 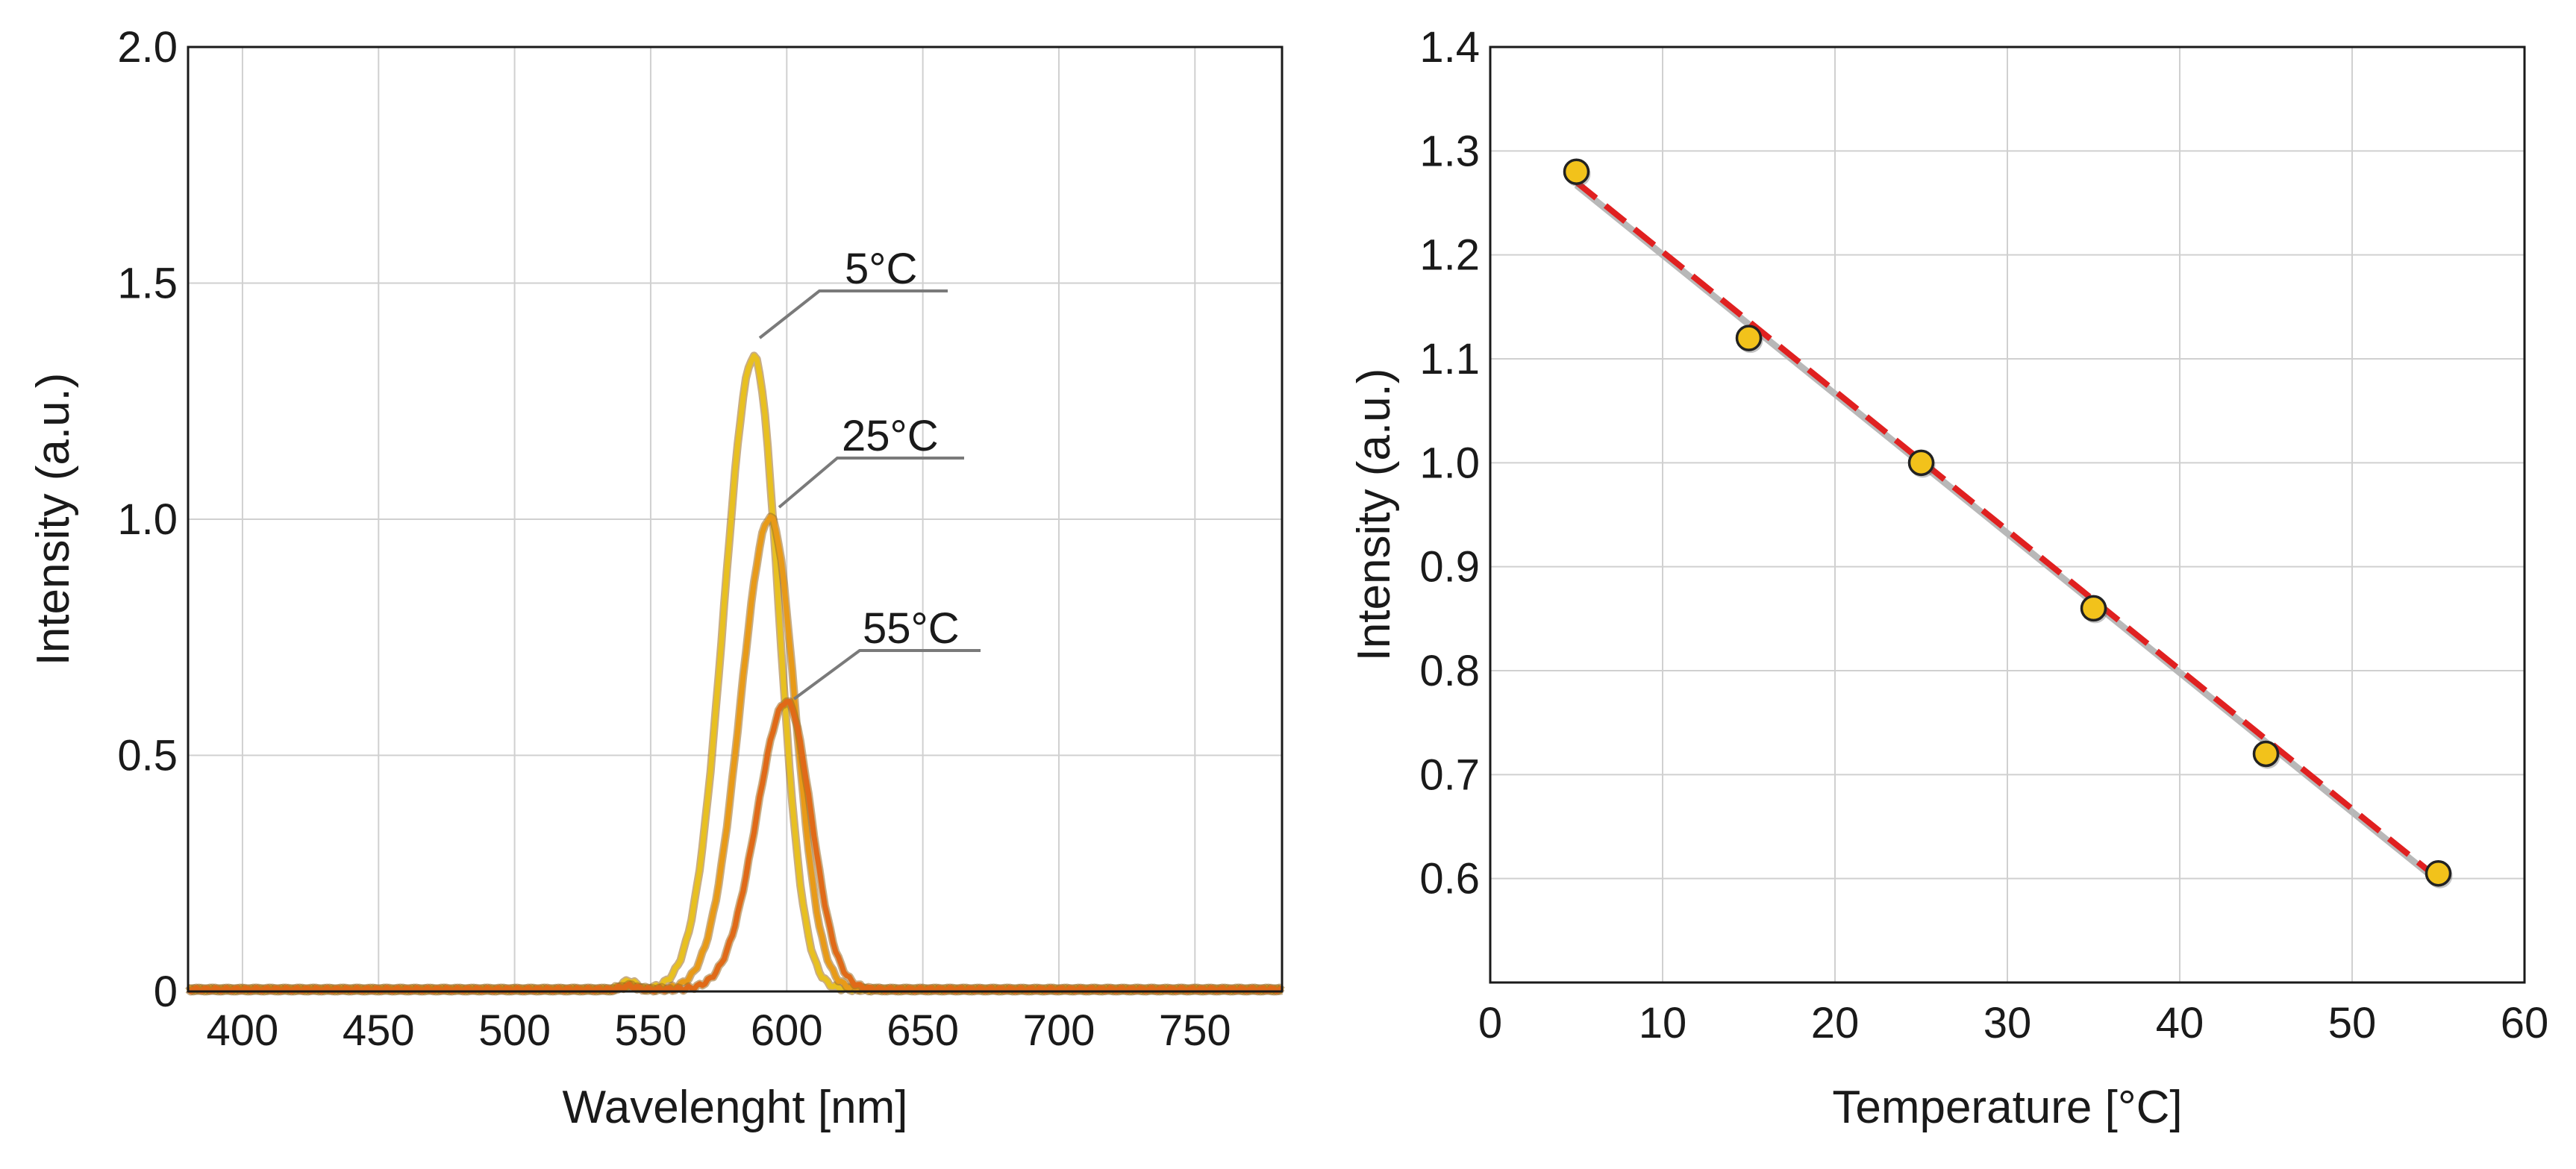 What do you see at coordinates (53, 519) in the screenshot?
I see `spectrum-y-axis-label: Intensity (a.u.)` at bounding box center [53, 519].